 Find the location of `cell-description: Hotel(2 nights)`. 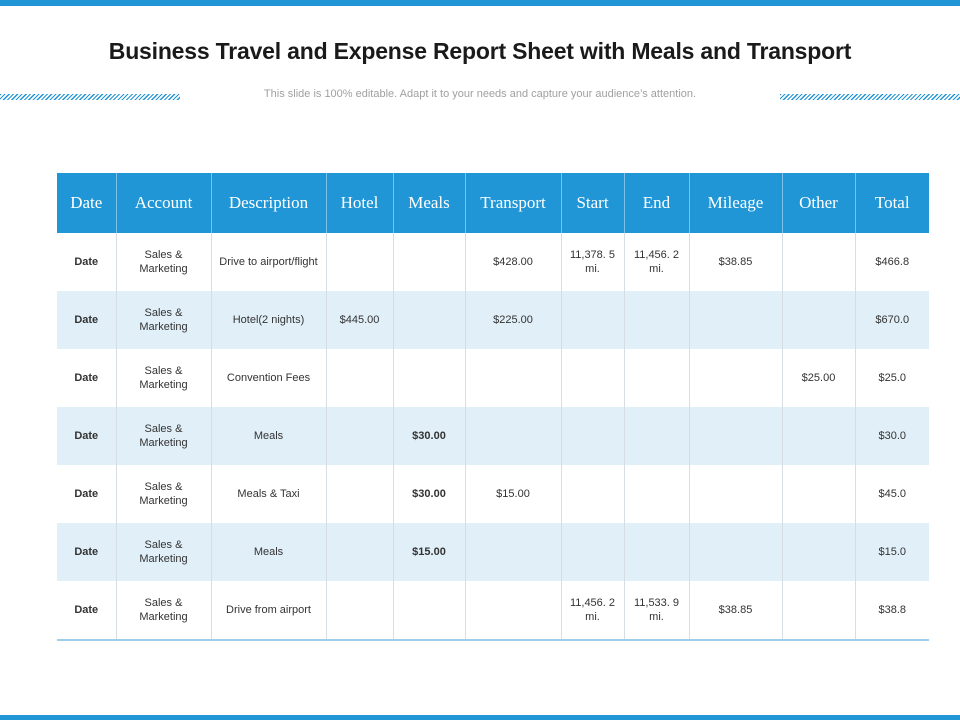

cell-description: Hotel(2 nights) is located at coordinates (269, 320).